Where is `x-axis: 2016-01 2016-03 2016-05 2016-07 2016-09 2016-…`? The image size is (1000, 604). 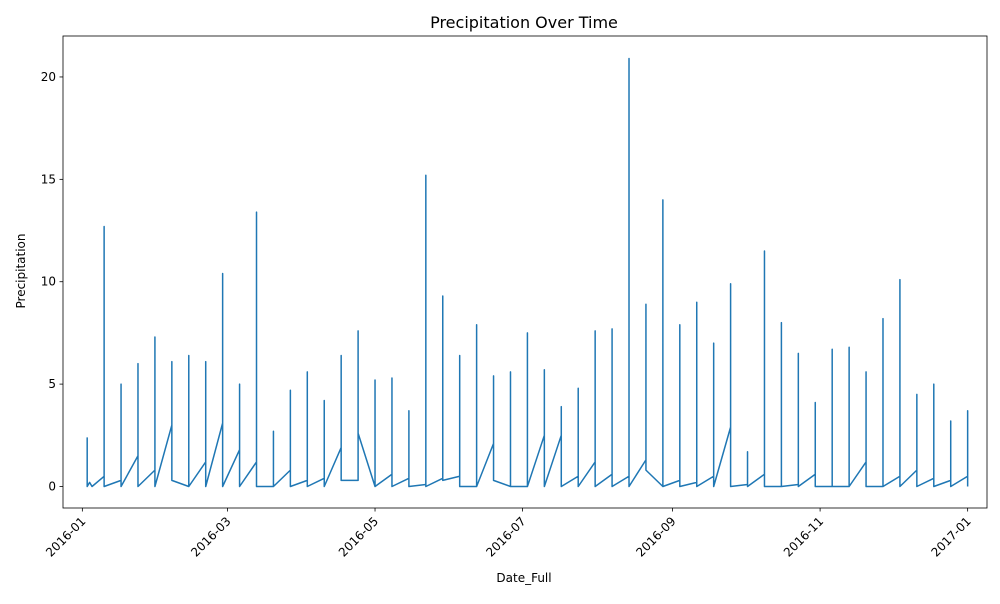 x-axis: 2016-01 2016-03 2016-05 2016-07 2016-09 2016-… is located at coordinates (508, 534).